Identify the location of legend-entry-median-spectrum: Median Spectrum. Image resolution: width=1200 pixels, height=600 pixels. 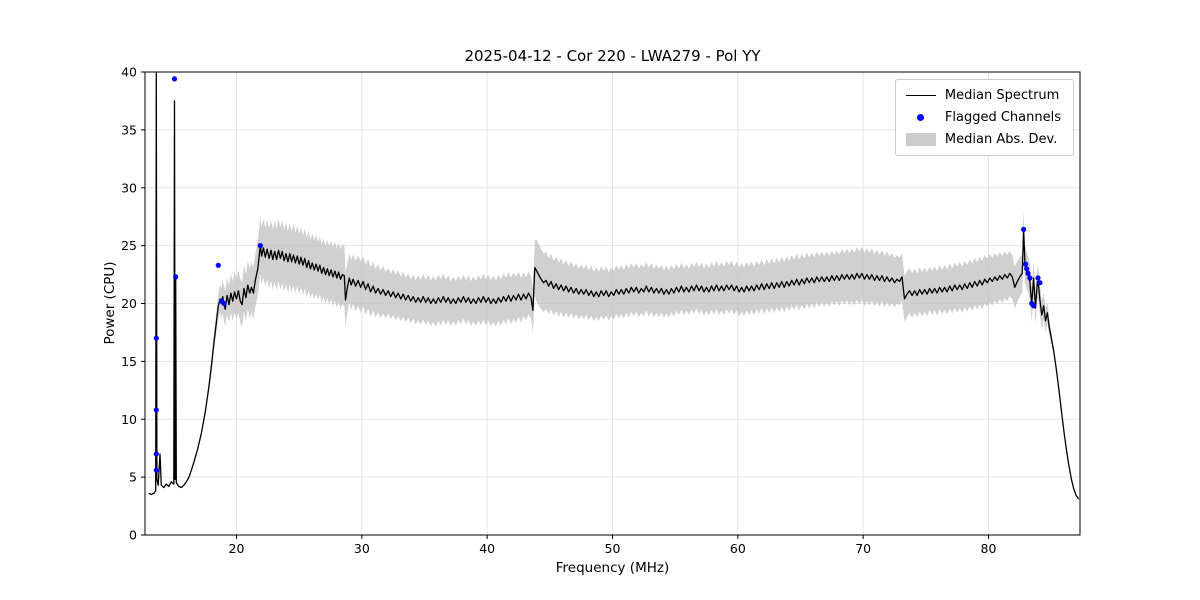
(983, 95).